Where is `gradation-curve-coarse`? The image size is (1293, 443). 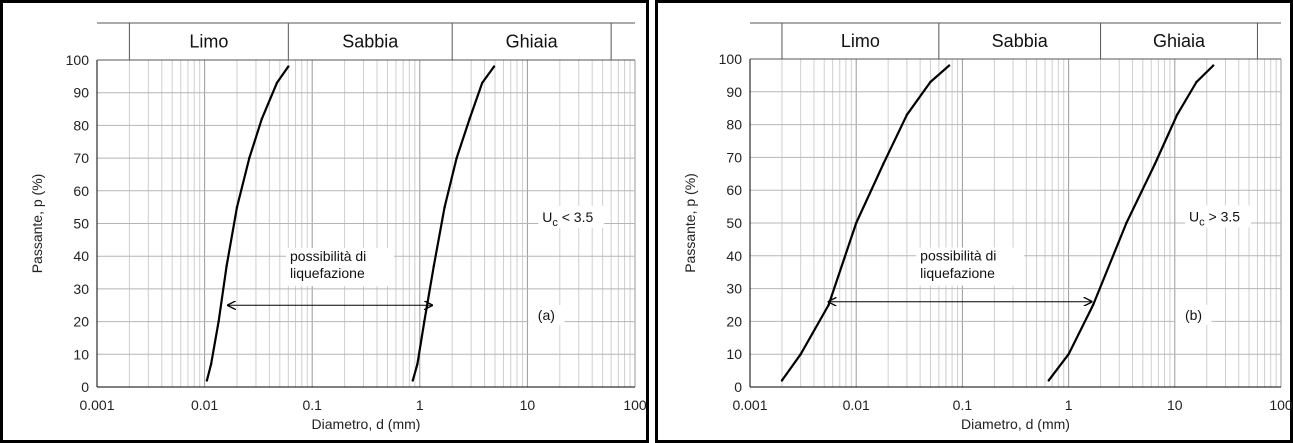 gradation-curve-coarse is located at coordinates (1130, 223).